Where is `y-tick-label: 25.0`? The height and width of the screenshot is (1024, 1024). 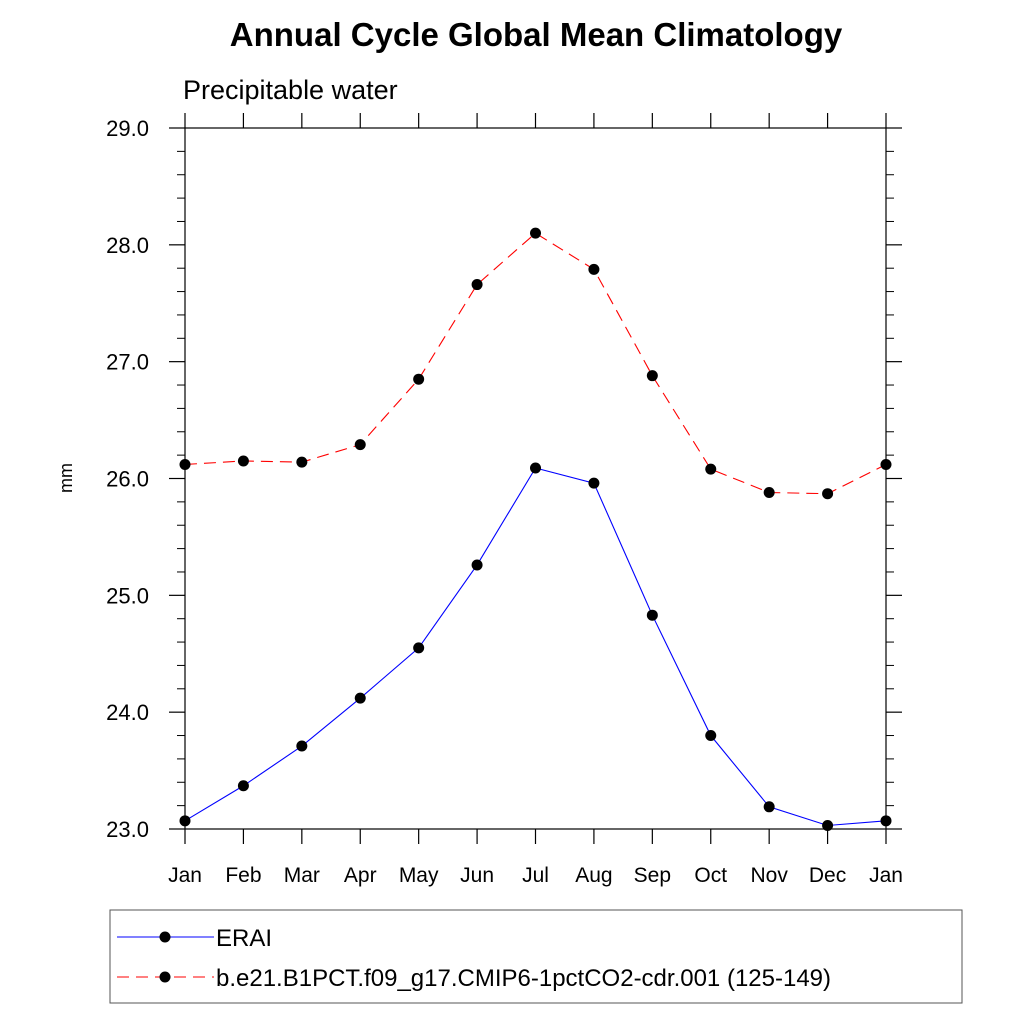 y-tick-label: 25.0 is located at coordinates (127, 595).